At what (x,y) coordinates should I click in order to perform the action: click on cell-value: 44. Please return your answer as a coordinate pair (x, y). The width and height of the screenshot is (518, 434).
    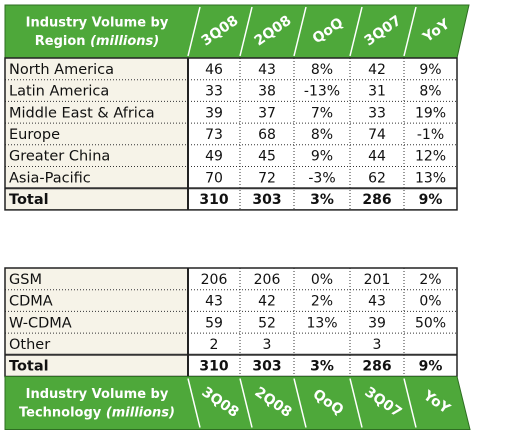
    Looking at the image, I should click on (377, 157).